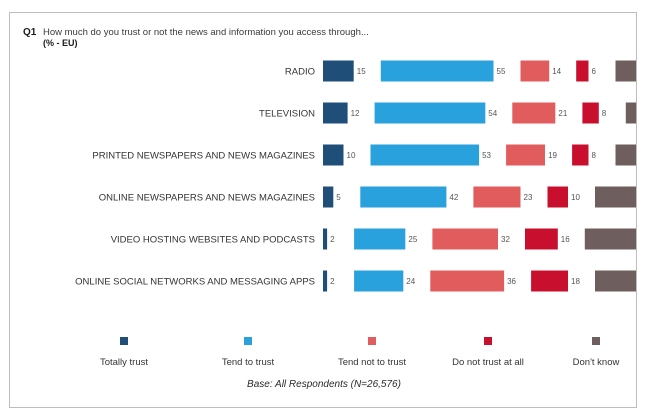 The image size is (646, 413). I want to click on legend-item-totally-trust: Totally trust, so click(124, 352).